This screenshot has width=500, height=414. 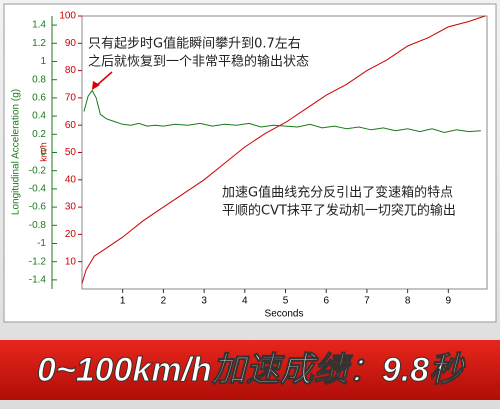 What do you see at coordinates (164, 301) in the screenshot?
I see `x-tick-label: 2` at bounding box center [164, 301].